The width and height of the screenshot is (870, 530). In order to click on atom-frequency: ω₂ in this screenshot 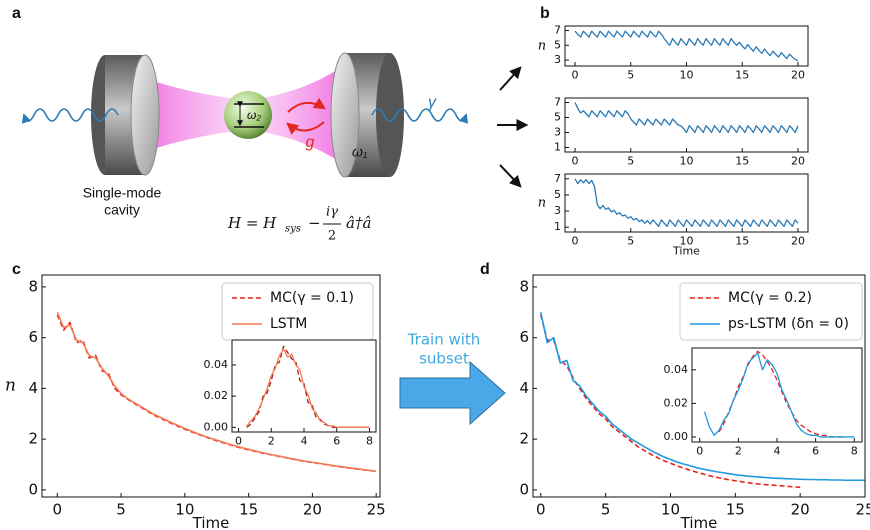, I will do `click(254, 115)`.